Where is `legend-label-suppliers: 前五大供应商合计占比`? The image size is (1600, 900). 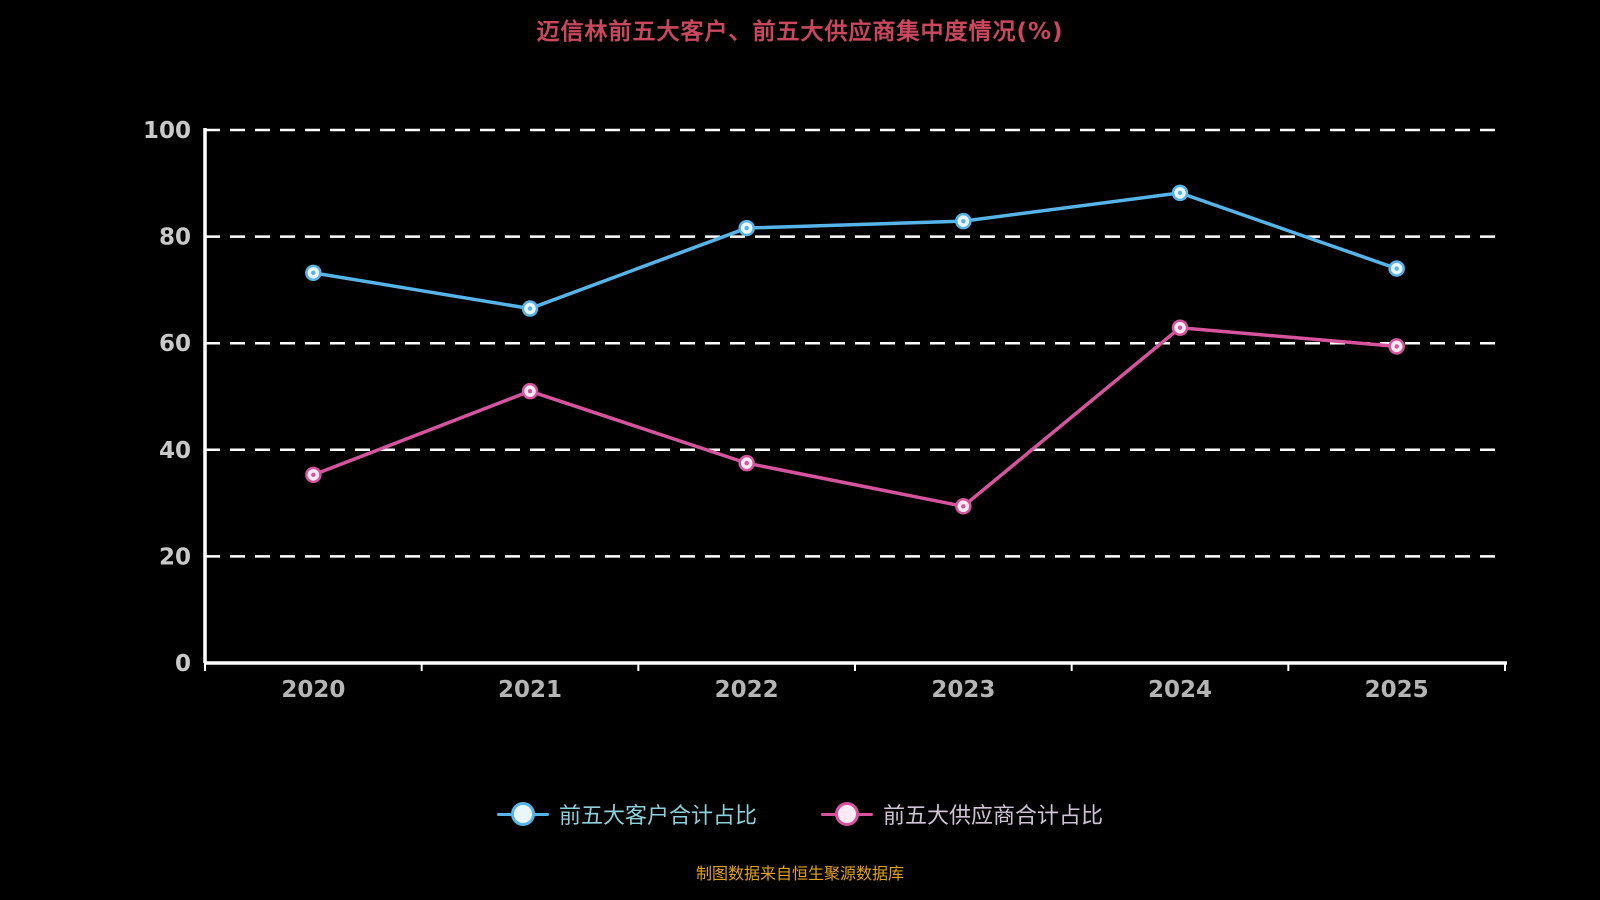
legend-label-suppliers: 前五大供应商合计占比 is located at coordinates (993, 816).